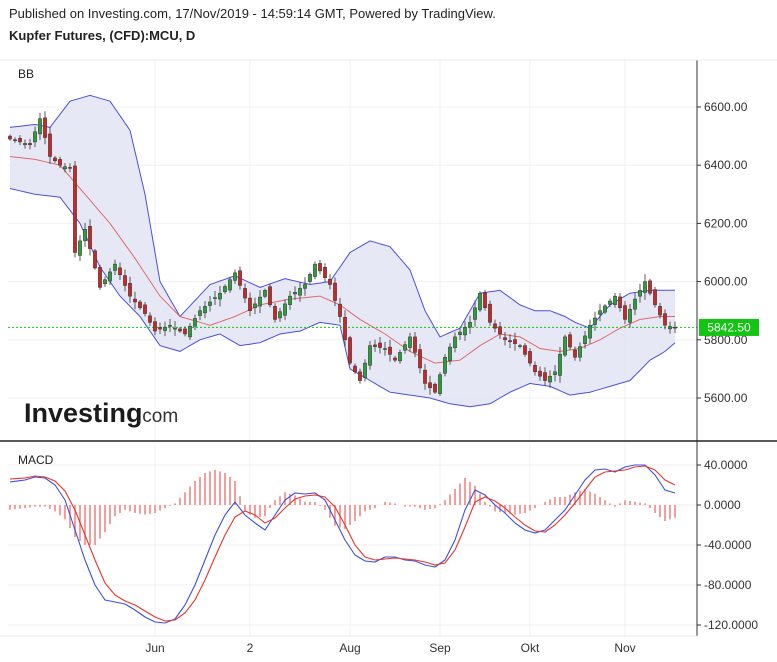 Image resolution: width=777 pixels, height=662 pixels. What do you see at coordinates (731, 625) in the screenshot?
I see `macd-tick-label: -120.0000` at bounding box center [731, 625].